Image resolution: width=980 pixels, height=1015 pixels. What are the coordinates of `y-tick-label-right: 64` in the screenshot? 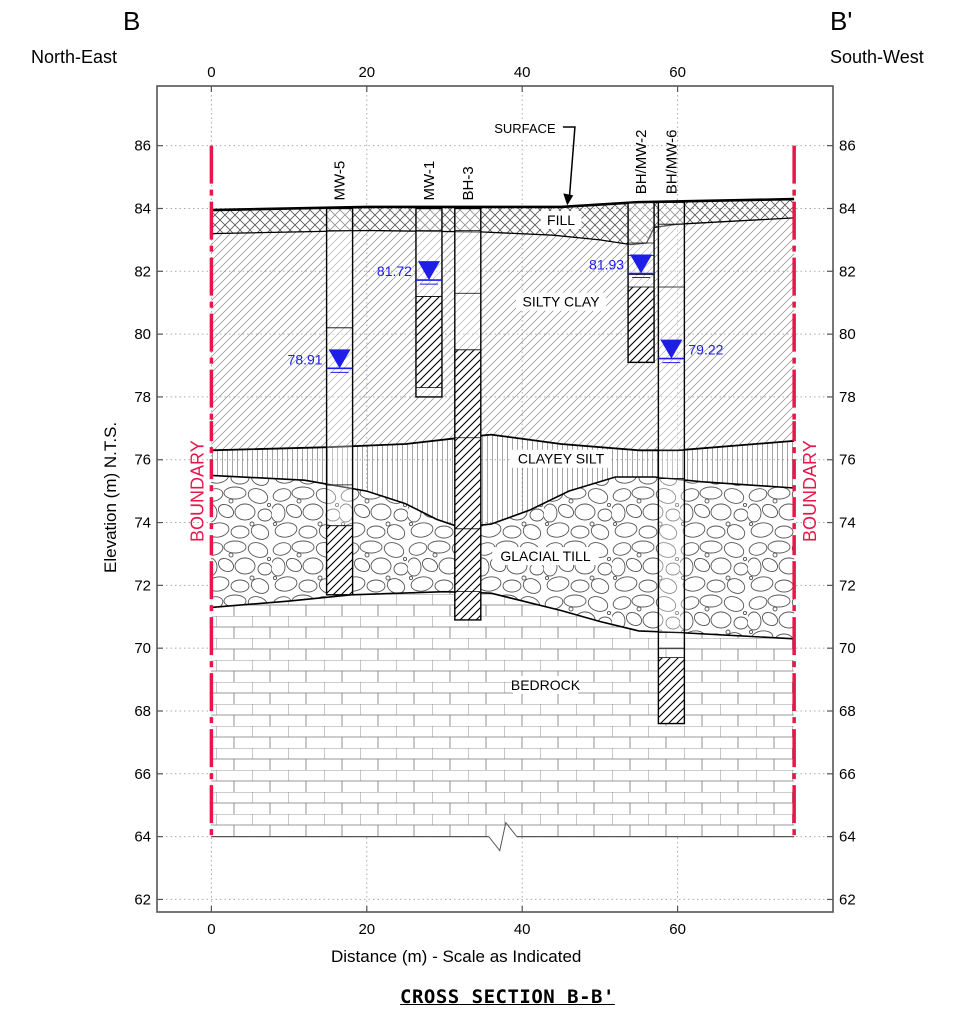 It's located at (847, 837).